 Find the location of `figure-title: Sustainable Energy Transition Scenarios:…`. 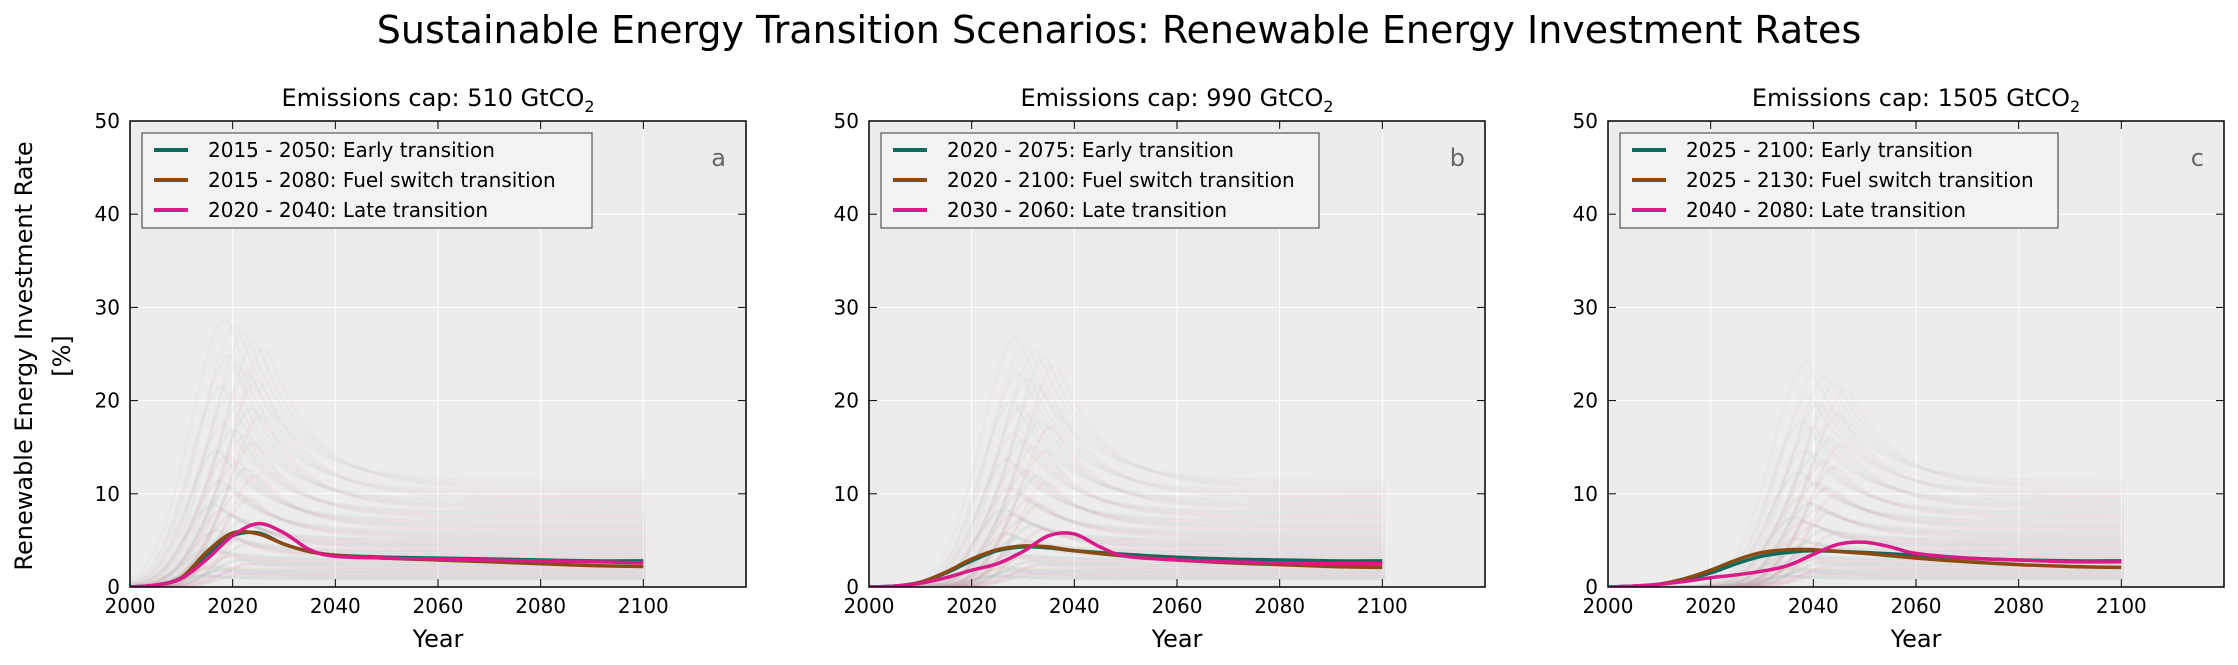

figure-title: Sustainable Energy Transition Scenarios:… is located at coordinates (1119, 30).